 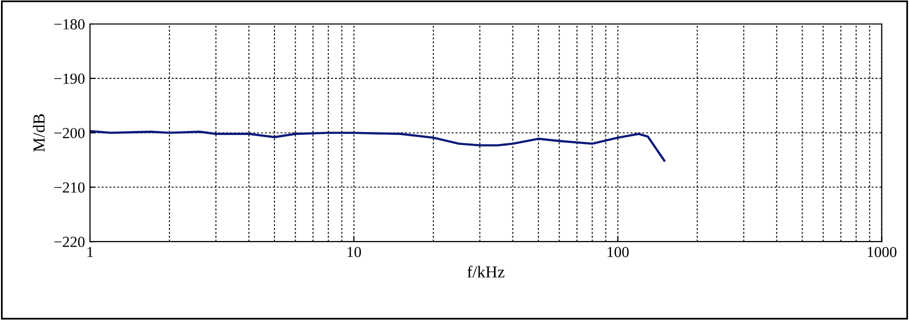 What do you see at coordinates (69, 133) in the screenshot?
I see `y-tick-label: −200` at bounding box center [69, 133].